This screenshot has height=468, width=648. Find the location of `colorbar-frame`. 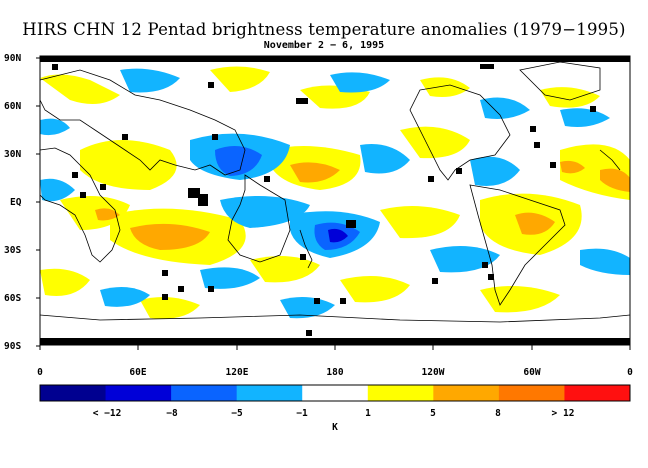

colorbar-frame is located at coordinates (335, 393).